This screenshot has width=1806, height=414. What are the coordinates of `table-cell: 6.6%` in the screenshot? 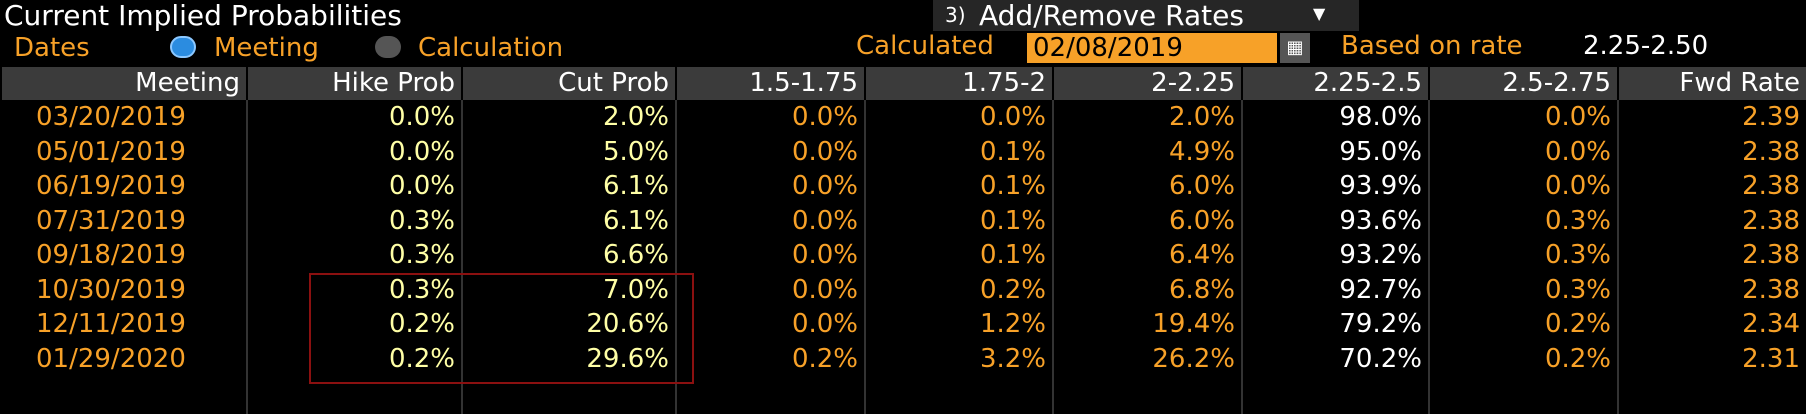 It's located at (635, 255).